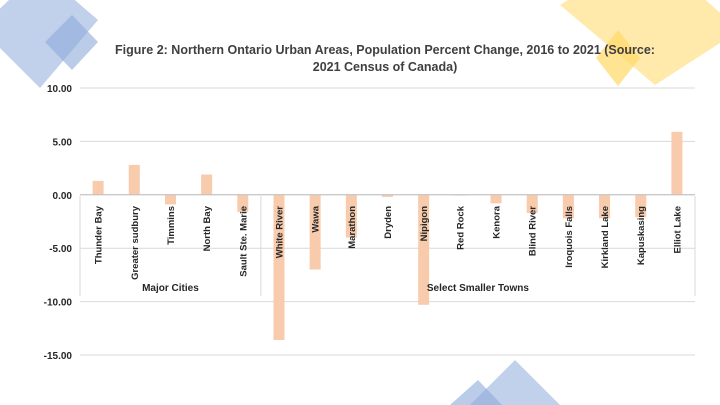 The height and width of the screenshot is (405, 720). Describe the element at coordinates (388, 222) in the screenshot. I see `category-label: Dryden` at that location.